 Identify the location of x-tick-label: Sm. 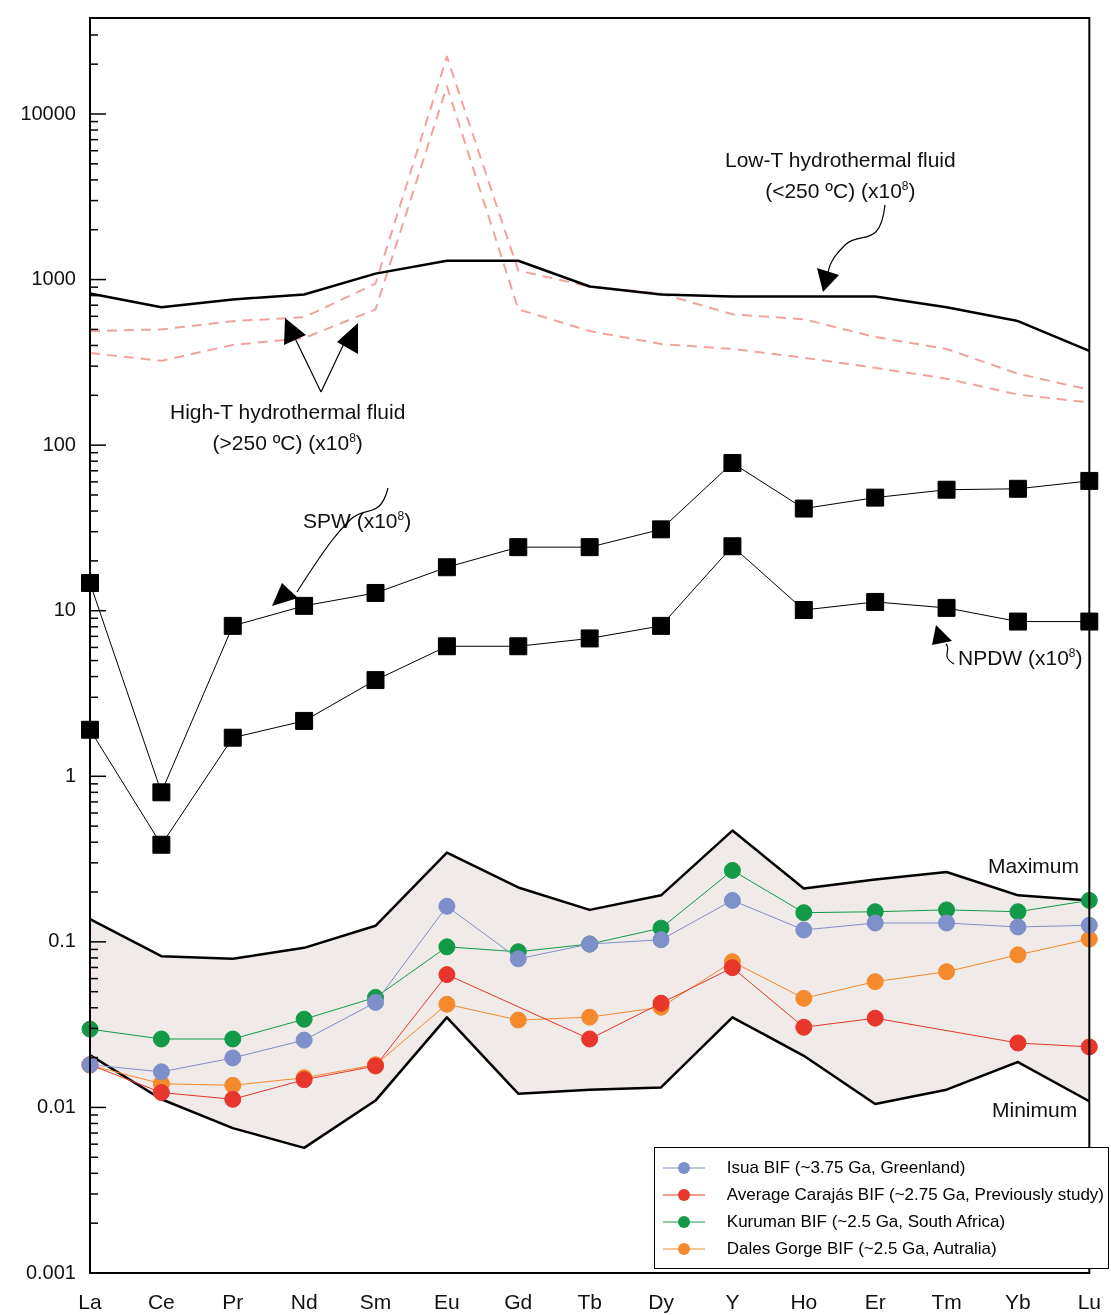
(375, 1302).